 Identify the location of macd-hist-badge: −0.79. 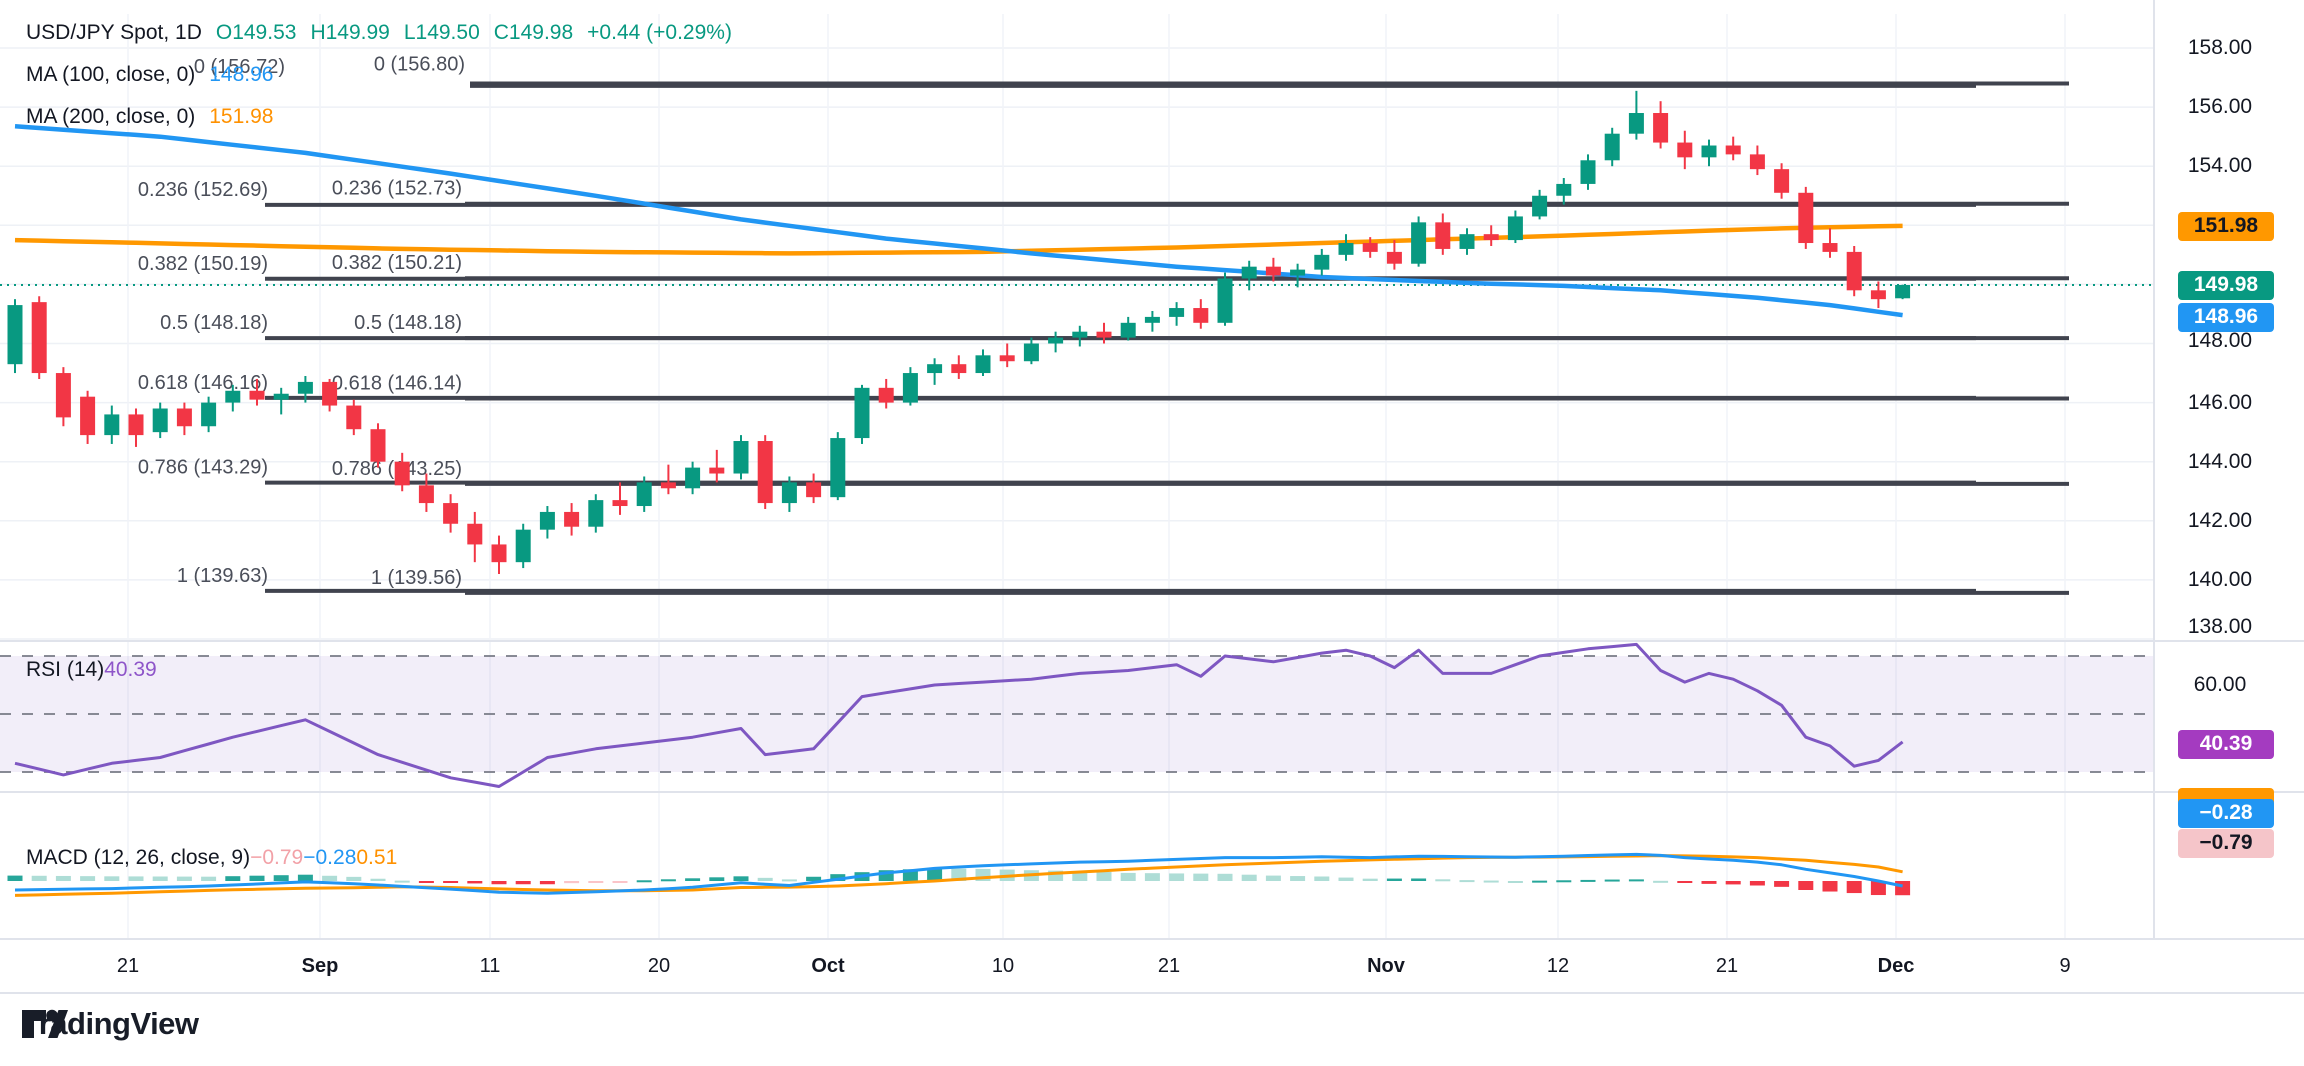
(2226, 843).